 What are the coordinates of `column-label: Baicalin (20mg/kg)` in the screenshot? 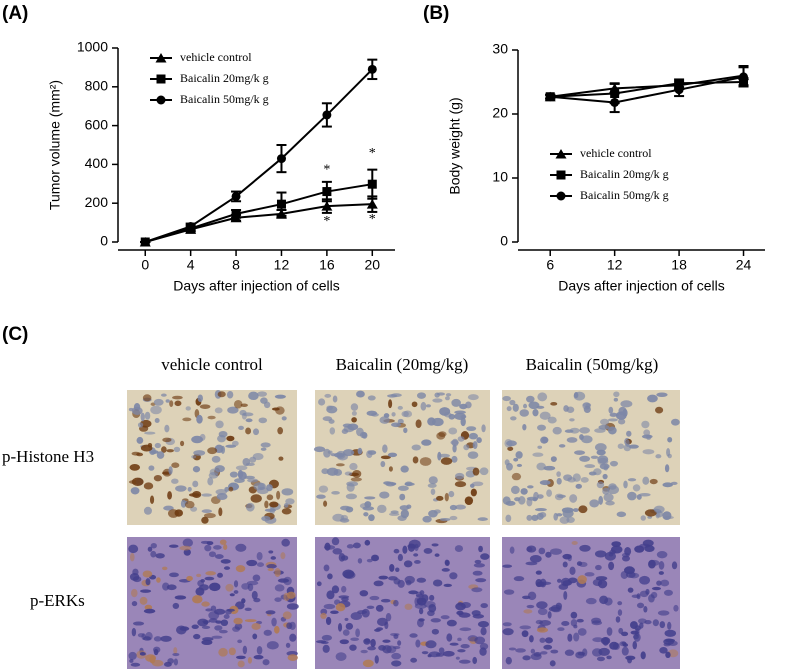 It's located at (402, 364).